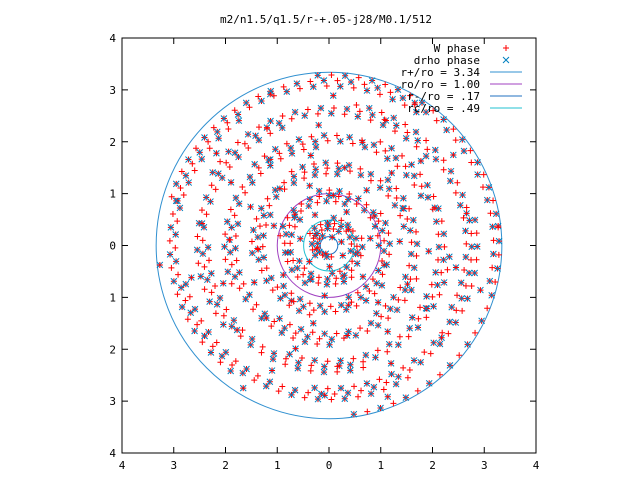  I want to click on legend-label: drho phase, so click(447, 60).